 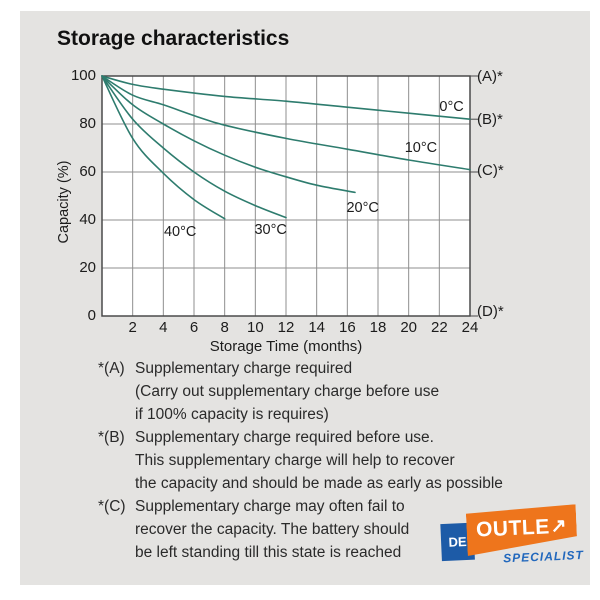 I want to click on x-tick-label: 18, so click(x=378, y=327).